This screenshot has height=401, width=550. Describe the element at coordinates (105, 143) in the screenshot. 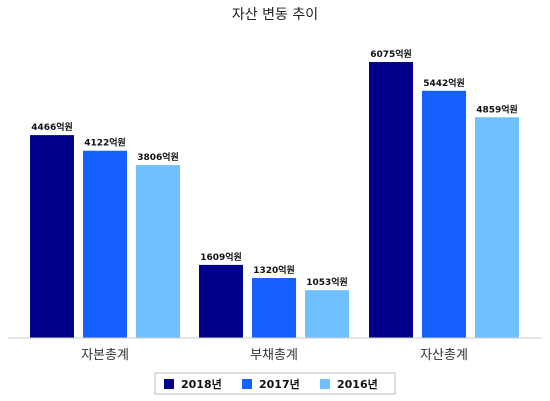

I see `data-label-1-2: 4122억원` at that location.